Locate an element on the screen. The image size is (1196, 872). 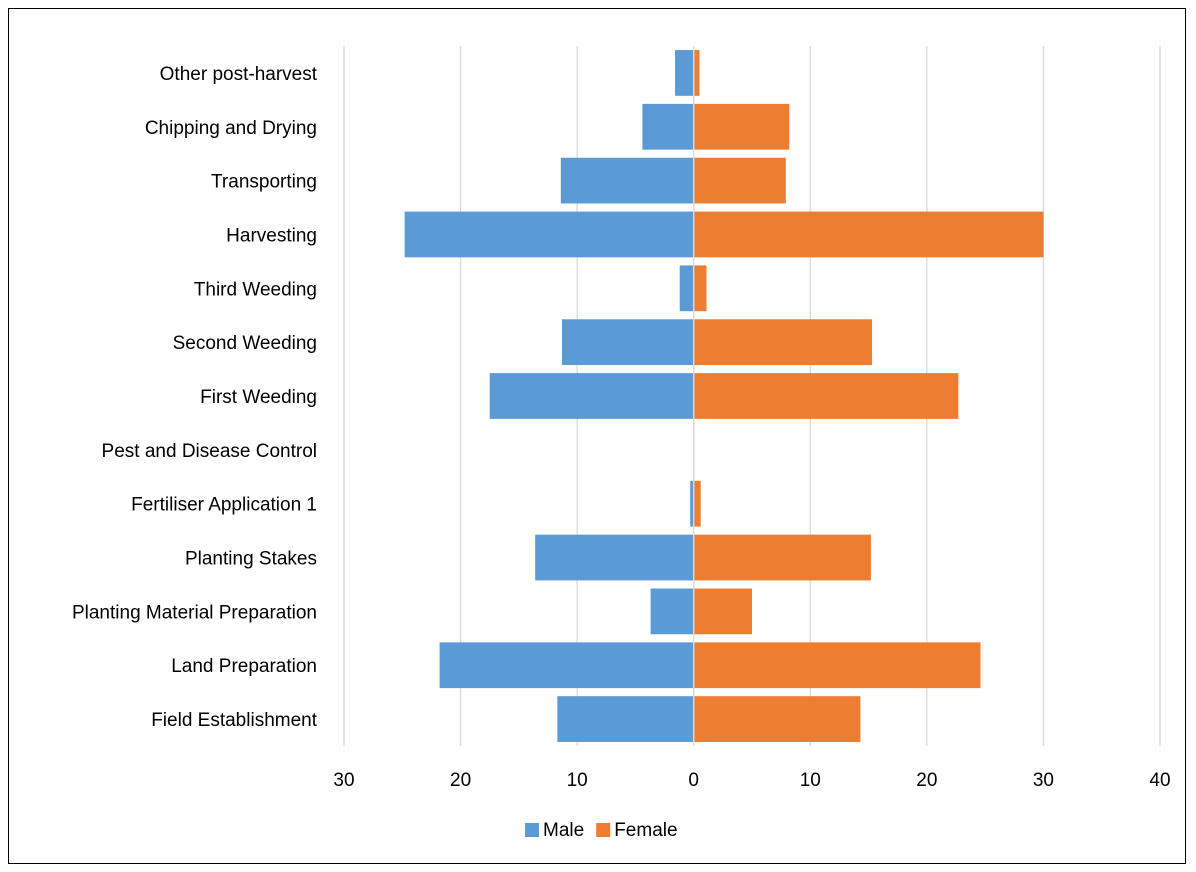
x-tick-labels: 30 20 10 0 10 20 30 40 is located at coordinates (751, 780).